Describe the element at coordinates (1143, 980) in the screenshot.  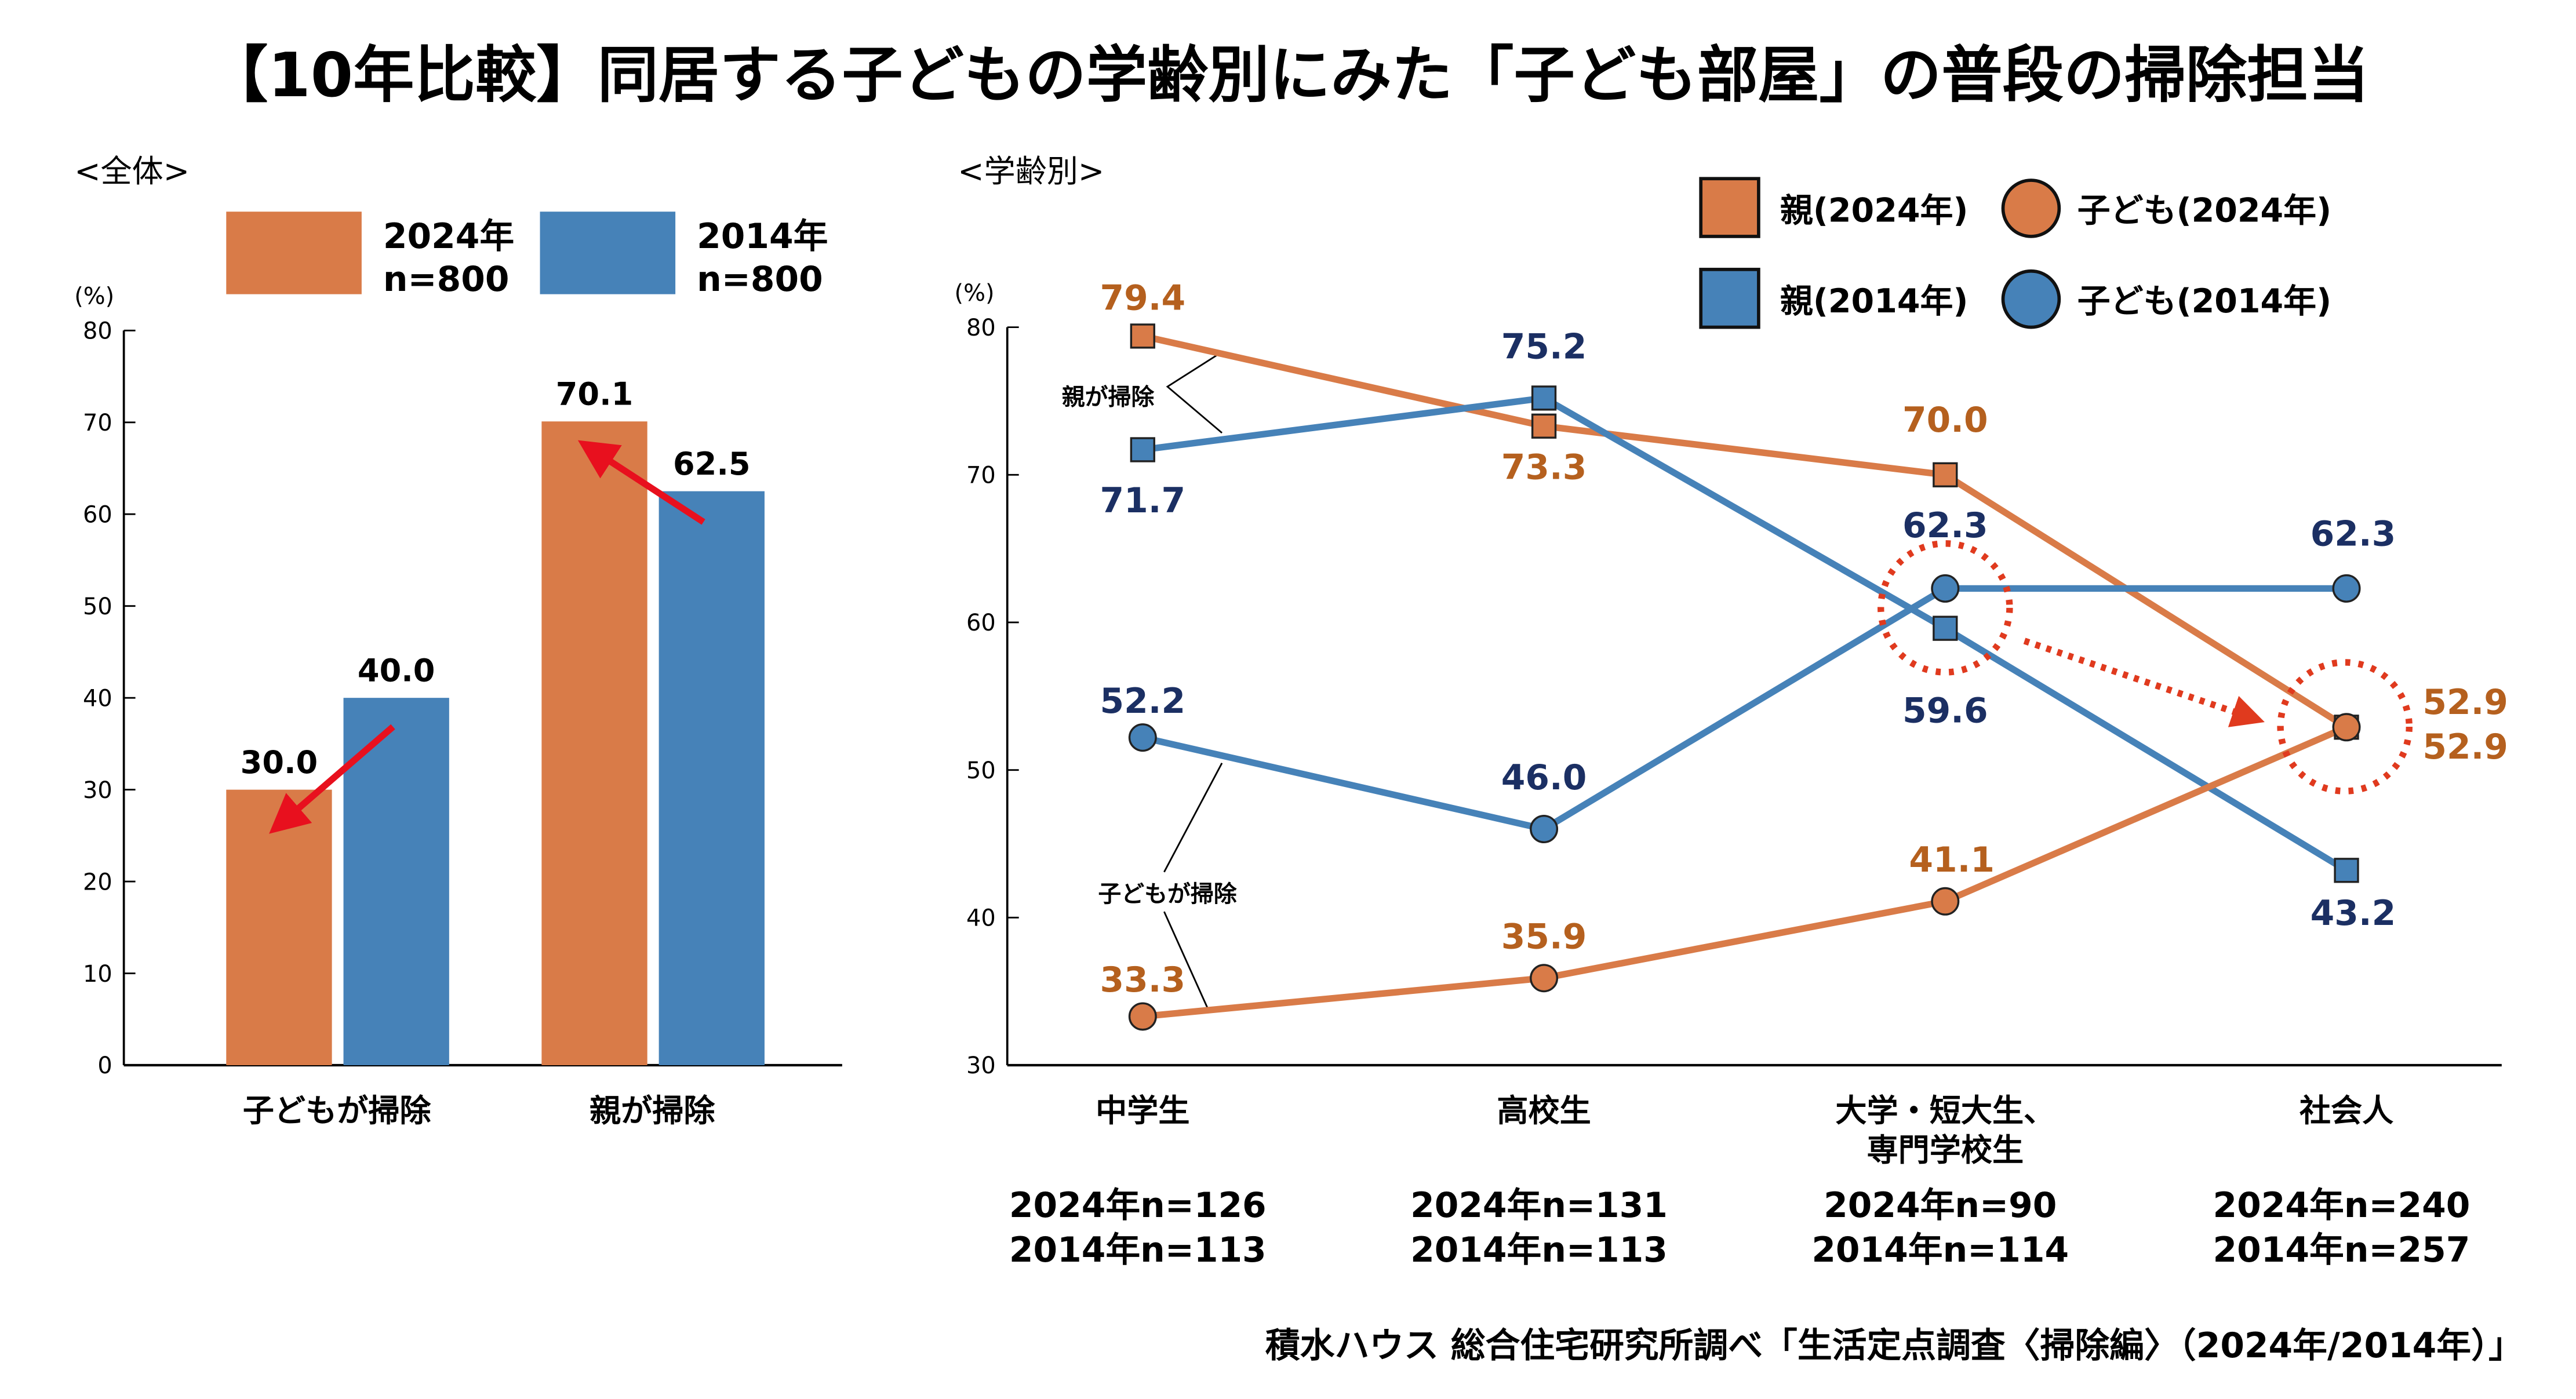
I see `data-label: 33.3` at that location.